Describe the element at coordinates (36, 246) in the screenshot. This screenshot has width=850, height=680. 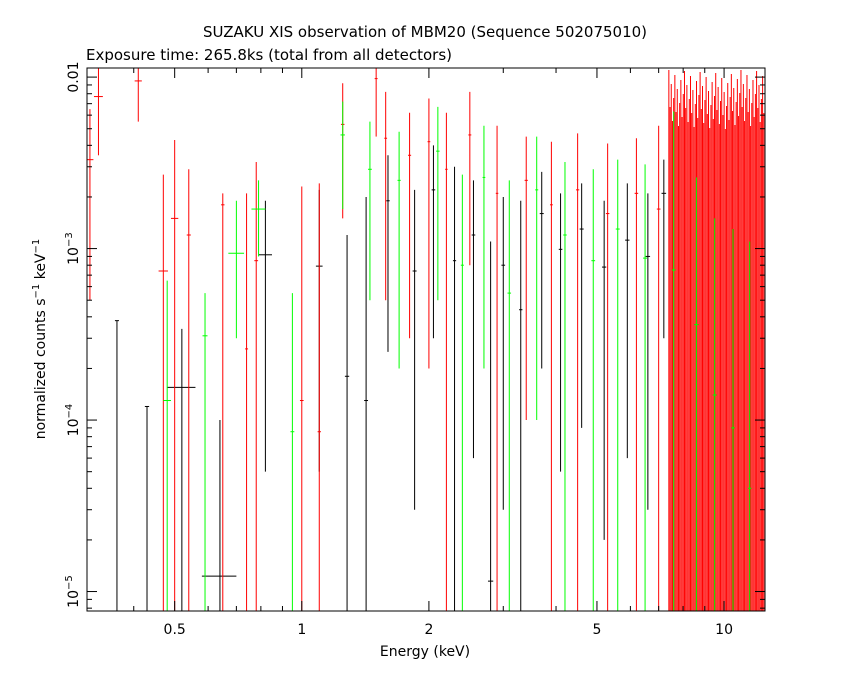
I see `y-axis-label-sup2: −1` at that location.